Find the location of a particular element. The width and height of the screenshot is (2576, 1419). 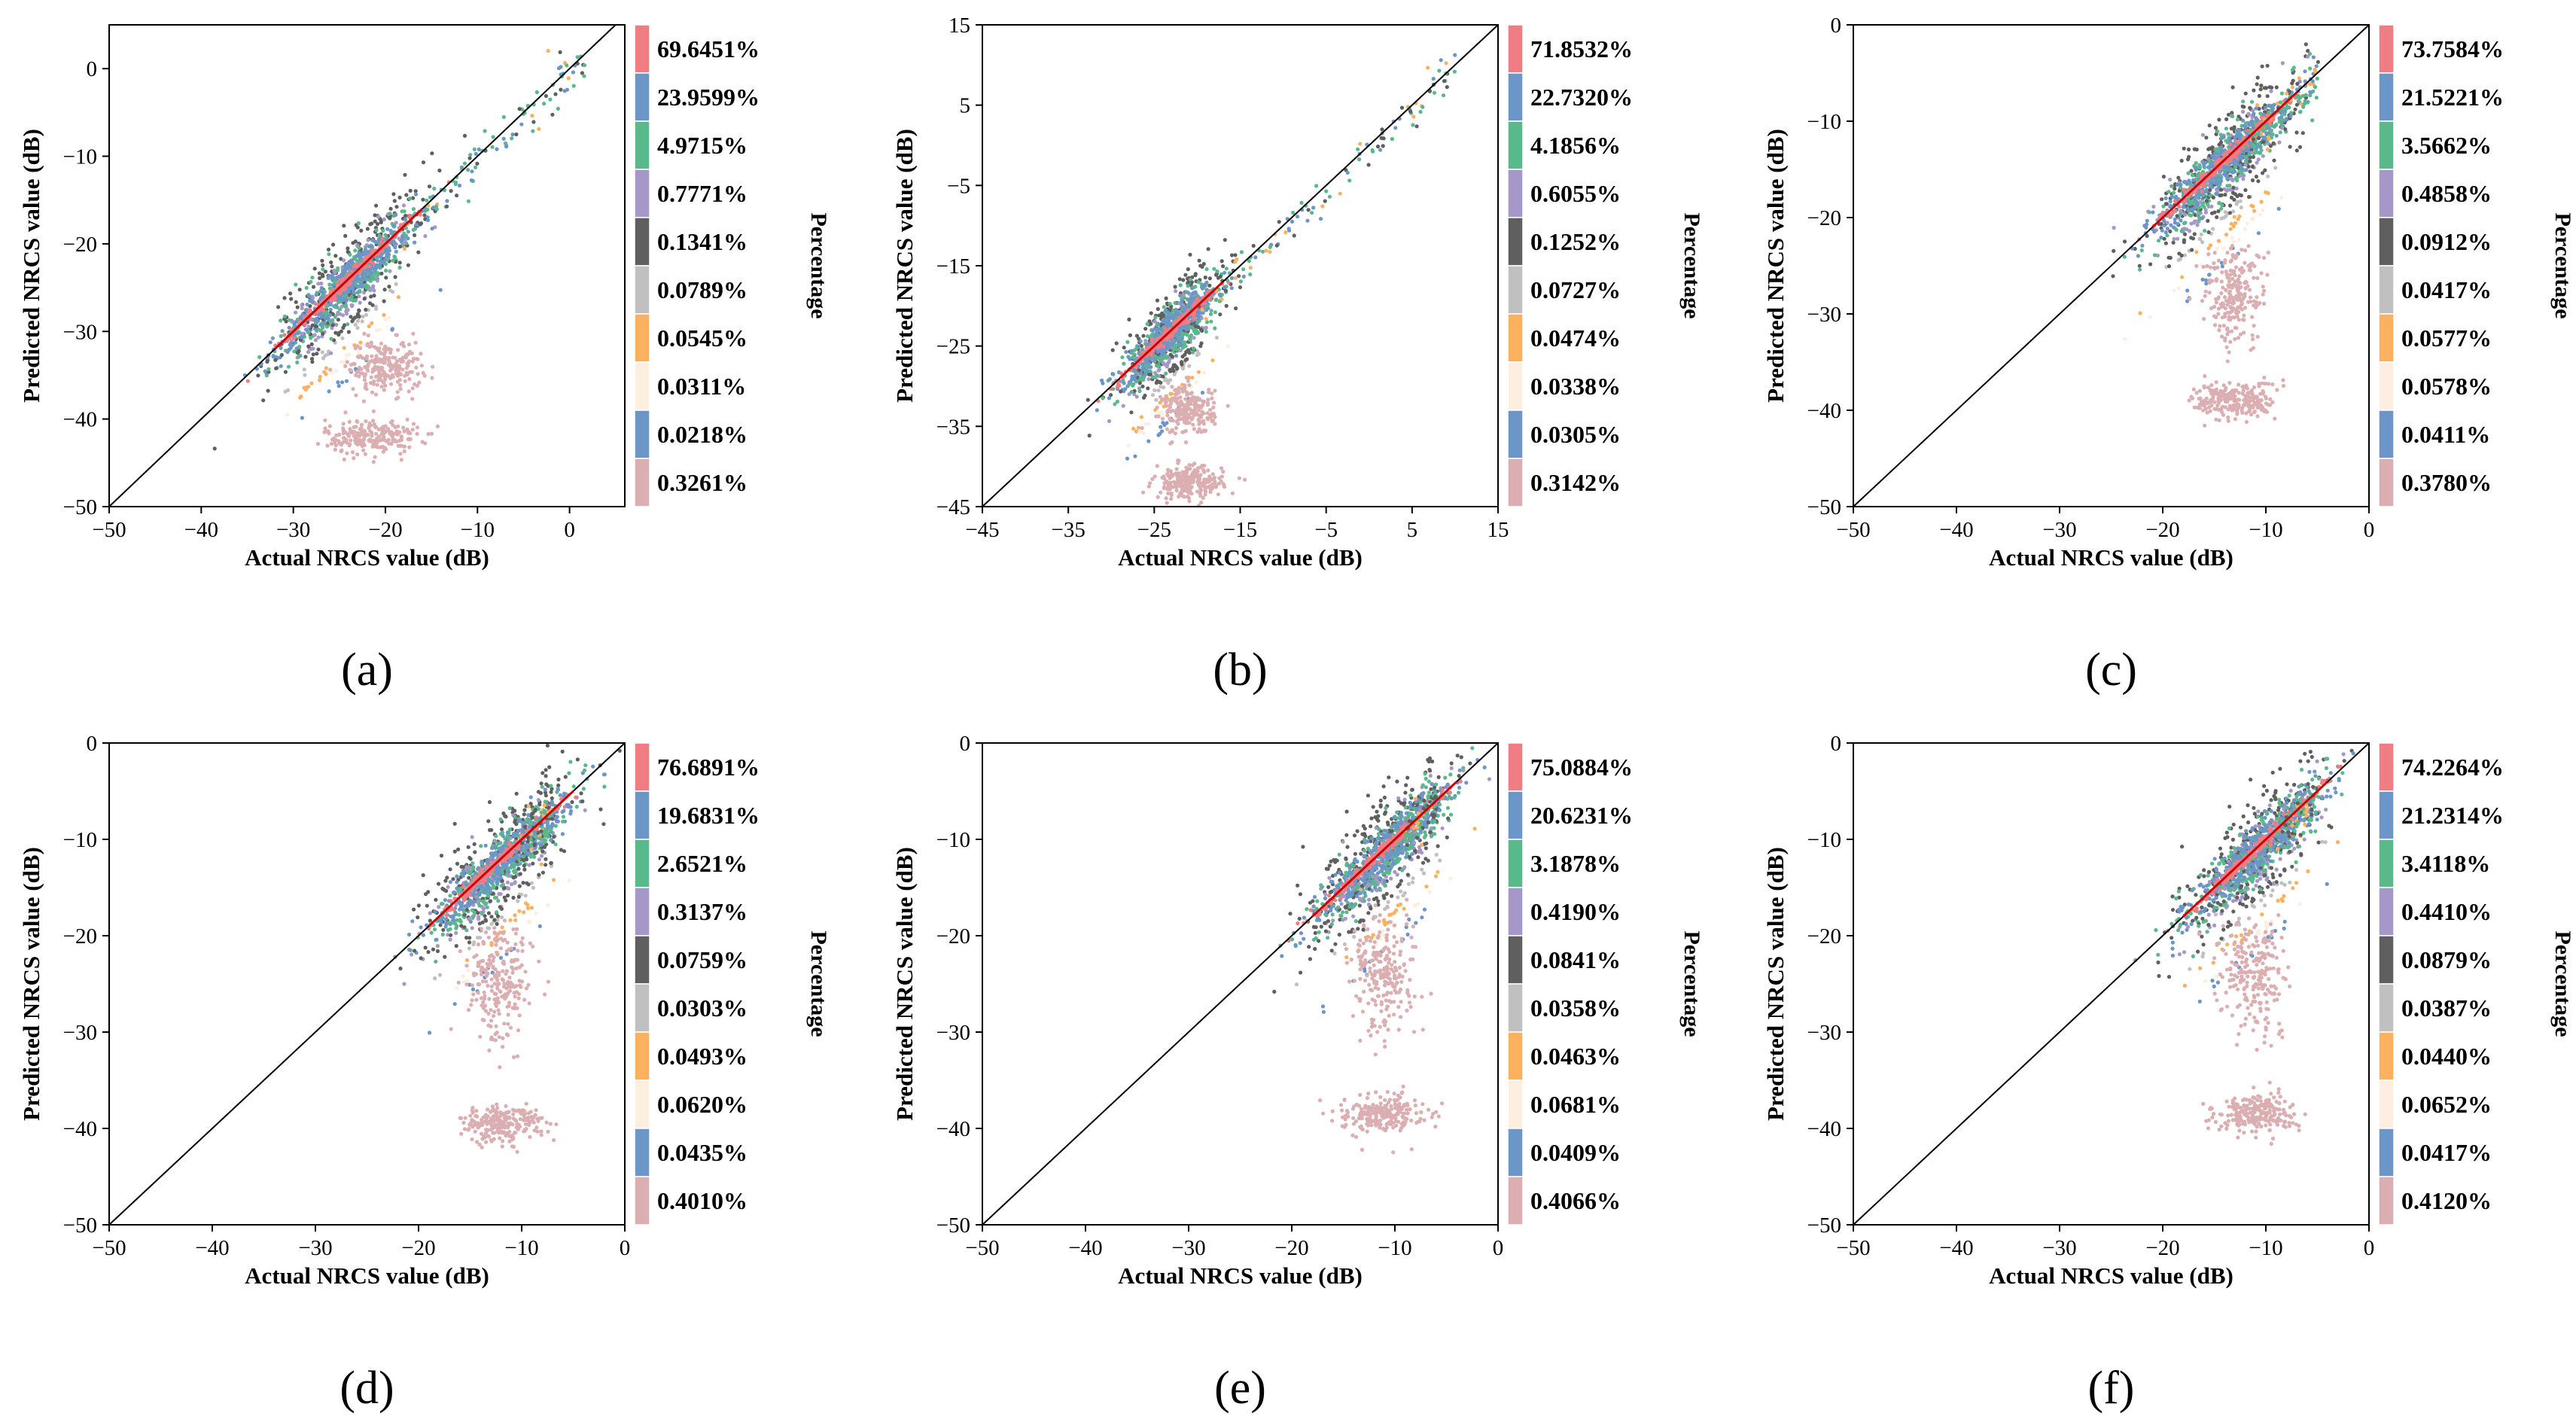

y-tick-label: 0 is located at coordinates (93, 69).